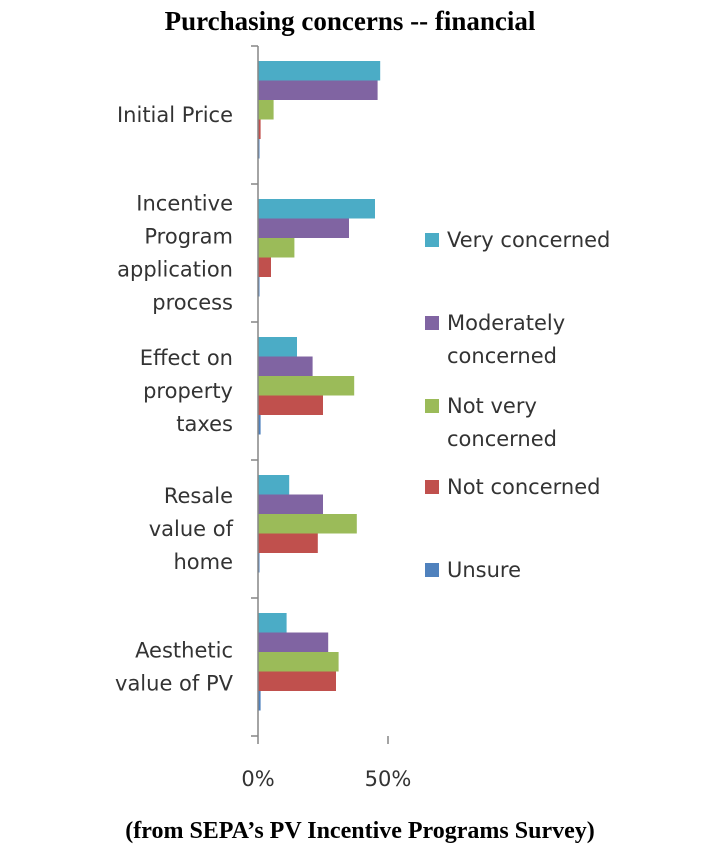 The height and width of the screenshot is (864, 720). Describe the element at coordinates (297, 681) in the screenshot. I see `bar-aesthetic-value-of-pv-not-concerned` at that location.